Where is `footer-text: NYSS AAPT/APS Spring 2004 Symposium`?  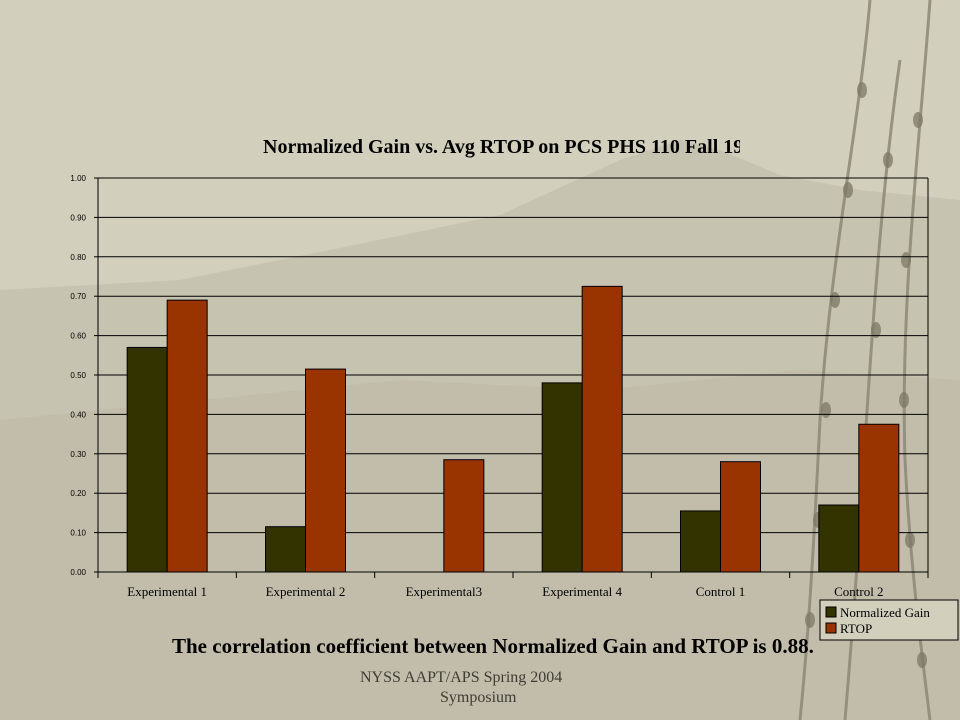
footer-text: NYSS AAPT/APS Spring 2004 Symposium is located at coordinates (485, 688).